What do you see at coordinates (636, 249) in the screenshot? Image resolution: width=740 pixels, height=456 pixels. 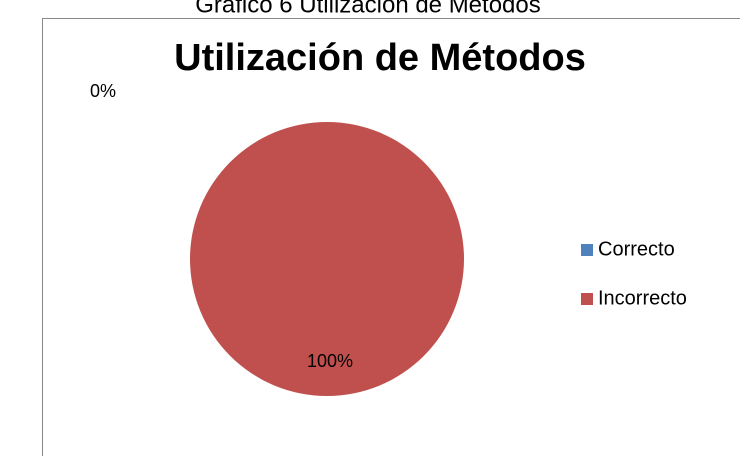 I see `legend-label: Correcto` at bounding box center [636, 249].